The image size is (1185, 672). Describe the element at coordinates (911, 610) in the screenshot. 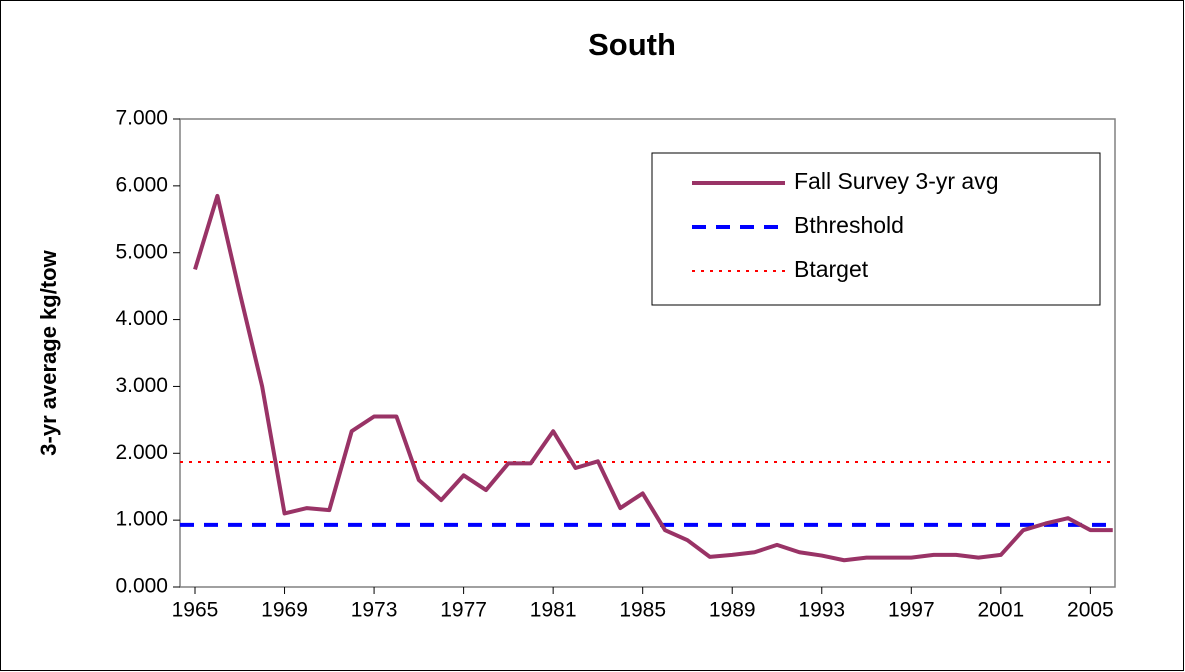

I see `x-tick-label: 1997` at that location.